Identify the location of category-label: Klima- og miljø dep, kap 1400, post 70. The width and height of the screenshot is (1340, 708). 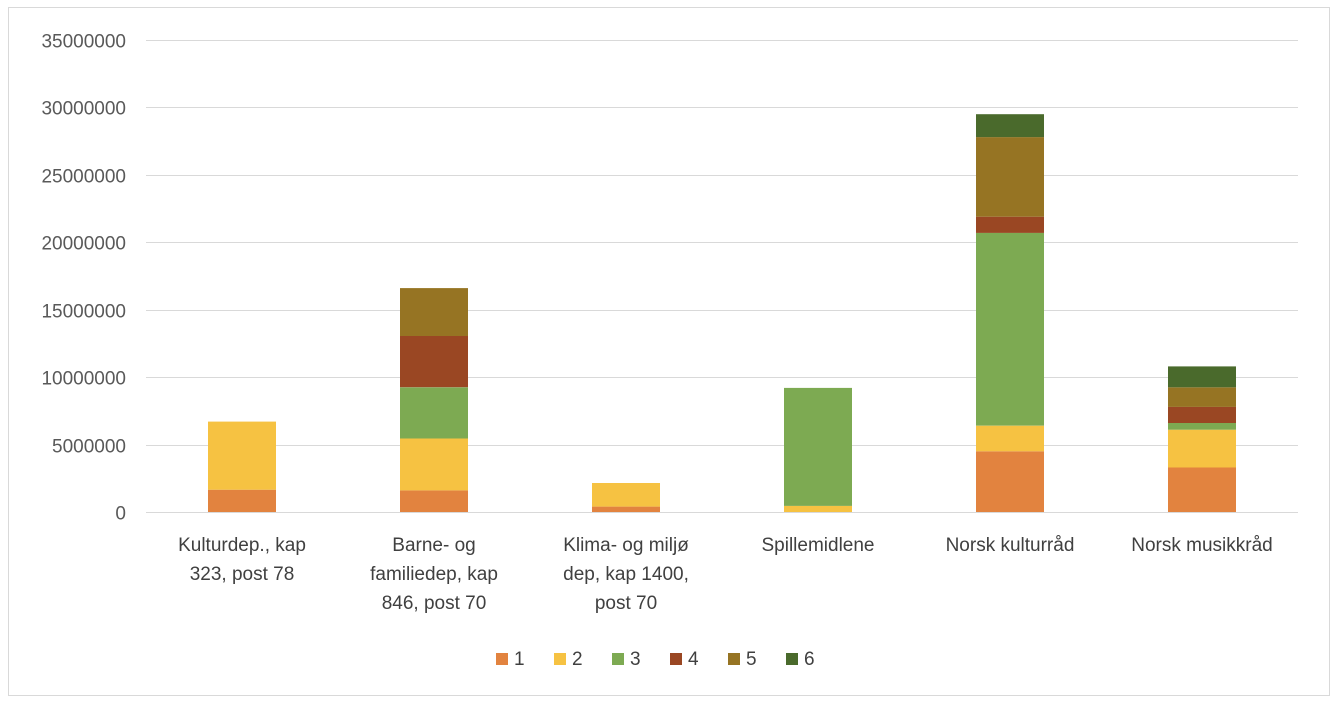
(626, 574).